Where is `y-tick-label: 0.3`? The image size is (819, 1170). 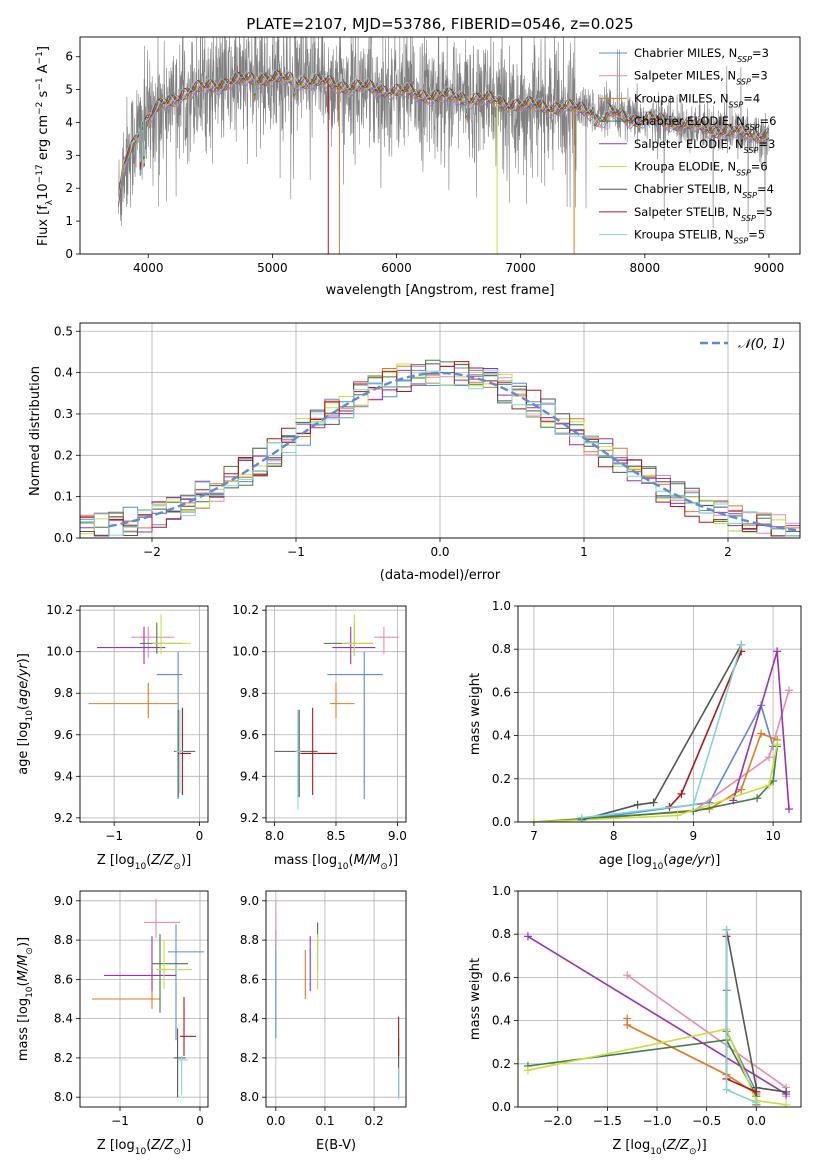
y-tick-label: 0.3 is located at coordinates (63, 414).